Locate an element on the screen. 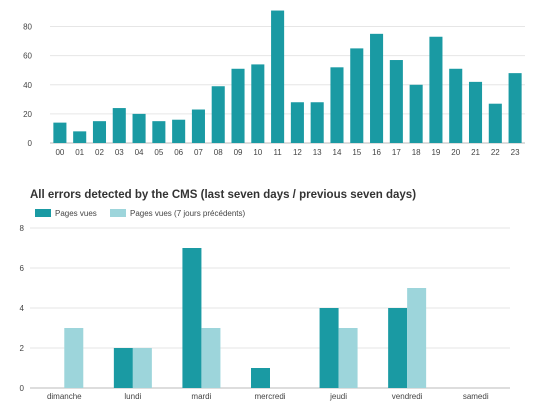 The height and width of the screenshot is (420, 560). x-tick-label: 17 is located at coordinates (396, 152).